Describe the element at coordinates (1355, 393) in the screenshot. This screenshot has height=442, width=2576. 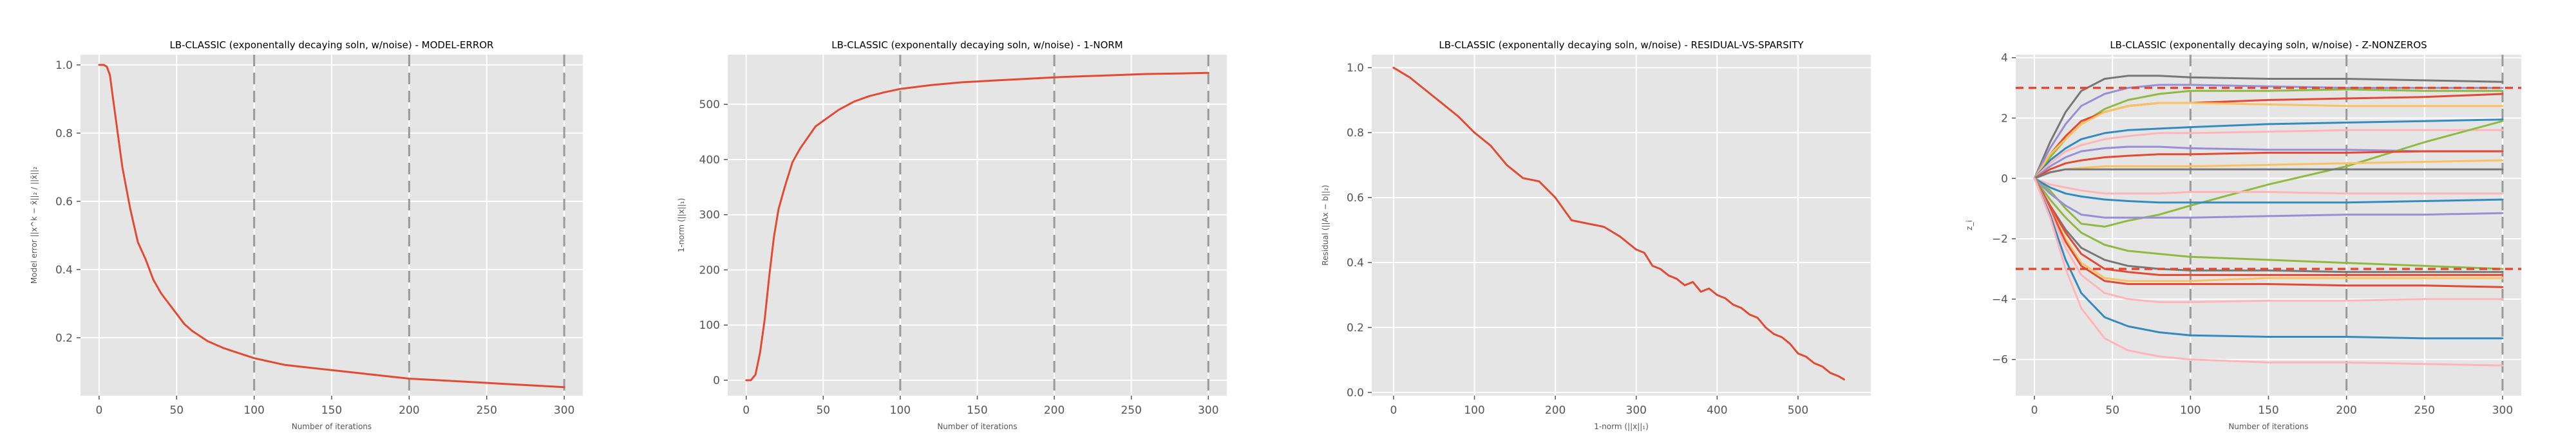
I see `y-tick-label: 0.0` at that location.